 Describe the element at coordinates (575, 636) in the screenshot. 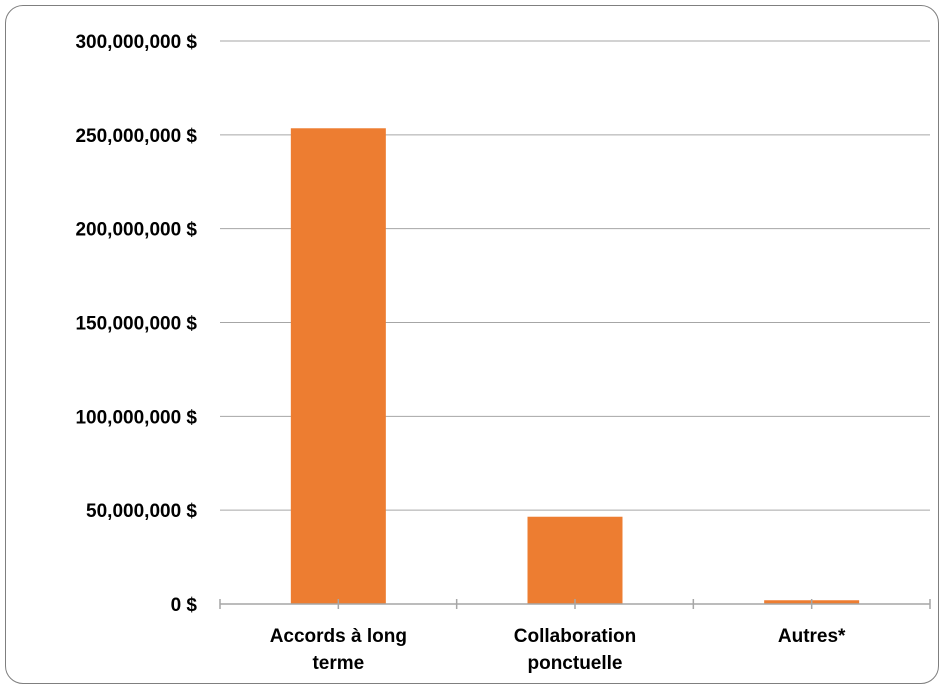

I see `x-tick-label: Collaboration` at that location.